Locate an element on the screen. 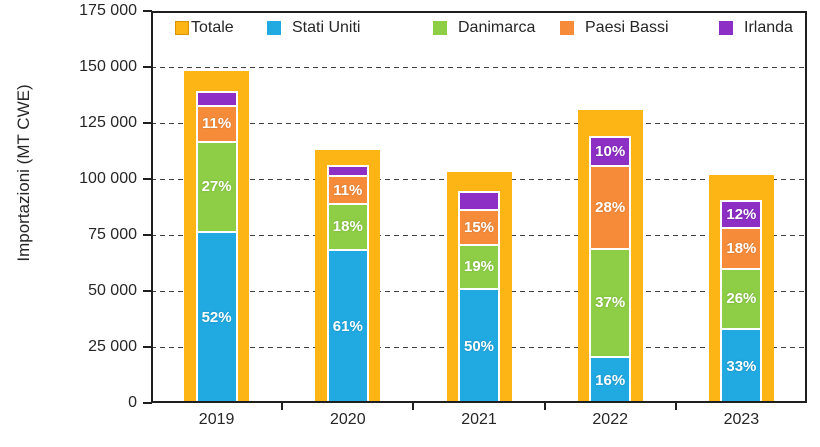  legend-item-danimarca: Danimarca is located at coordinates (484, 28).